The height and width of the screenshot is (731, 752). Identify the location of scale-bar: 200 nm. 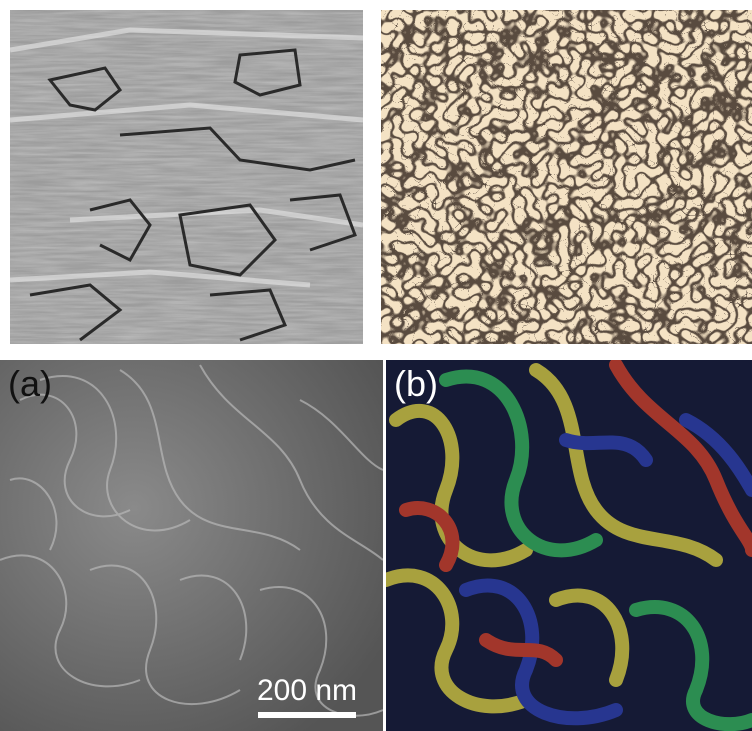
(307, 697).